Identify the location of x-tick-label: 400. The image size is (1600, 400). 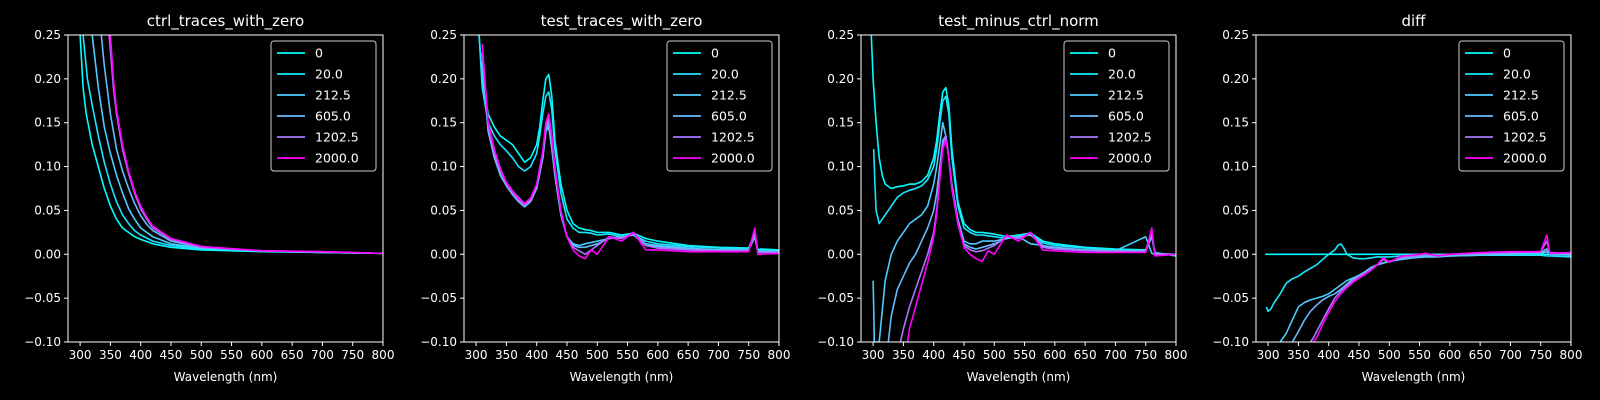
(140, 355).